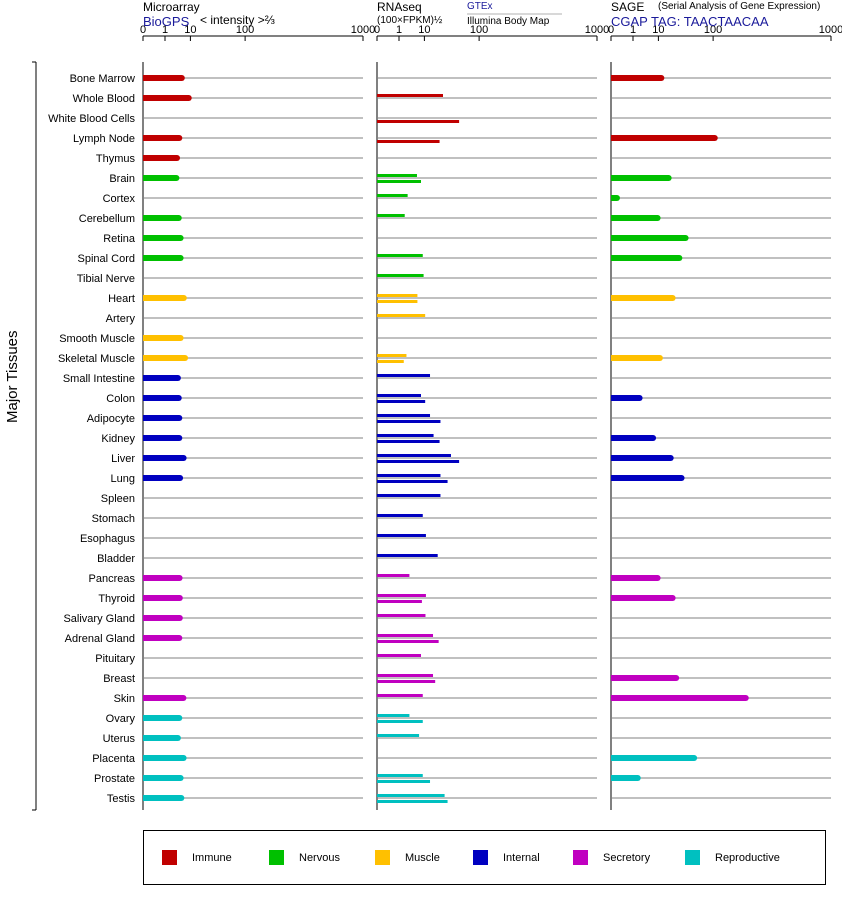 Image resolution: width=842 pixels, height=900 pixels. Describe the element at coordinates (104, 139) in the screenshot. I see `tissue-label: Lymph Node` at that location.